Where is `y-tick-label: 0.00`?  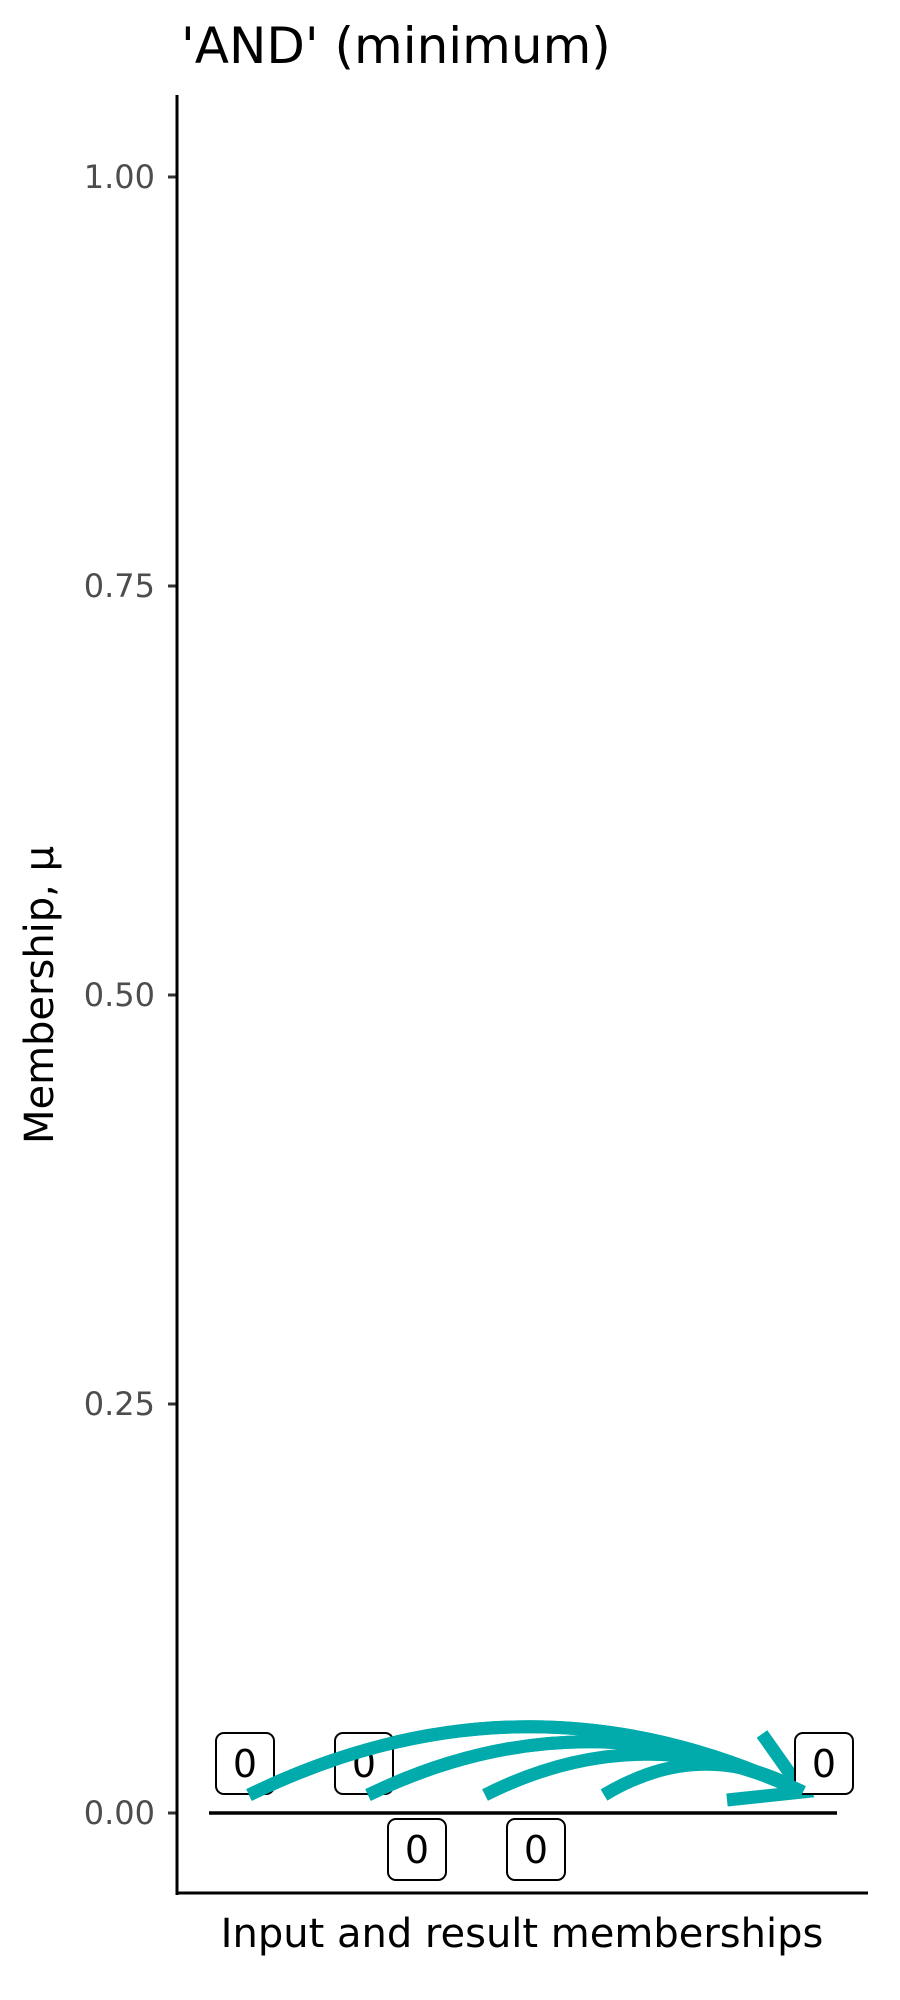
y-tick-label: 0.00 is located at coordinates (119, 1813).